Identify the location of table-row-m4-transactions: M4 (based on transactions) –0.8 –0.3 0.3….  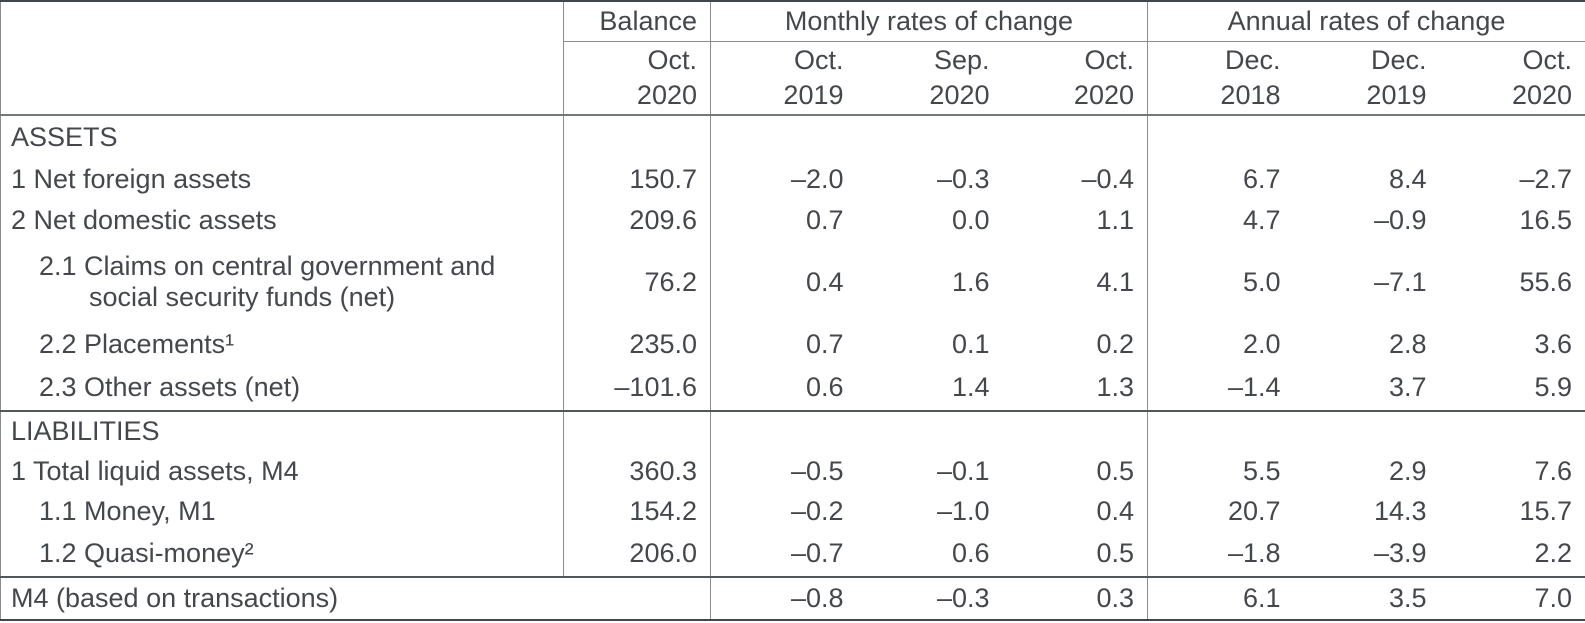
(792, 598).